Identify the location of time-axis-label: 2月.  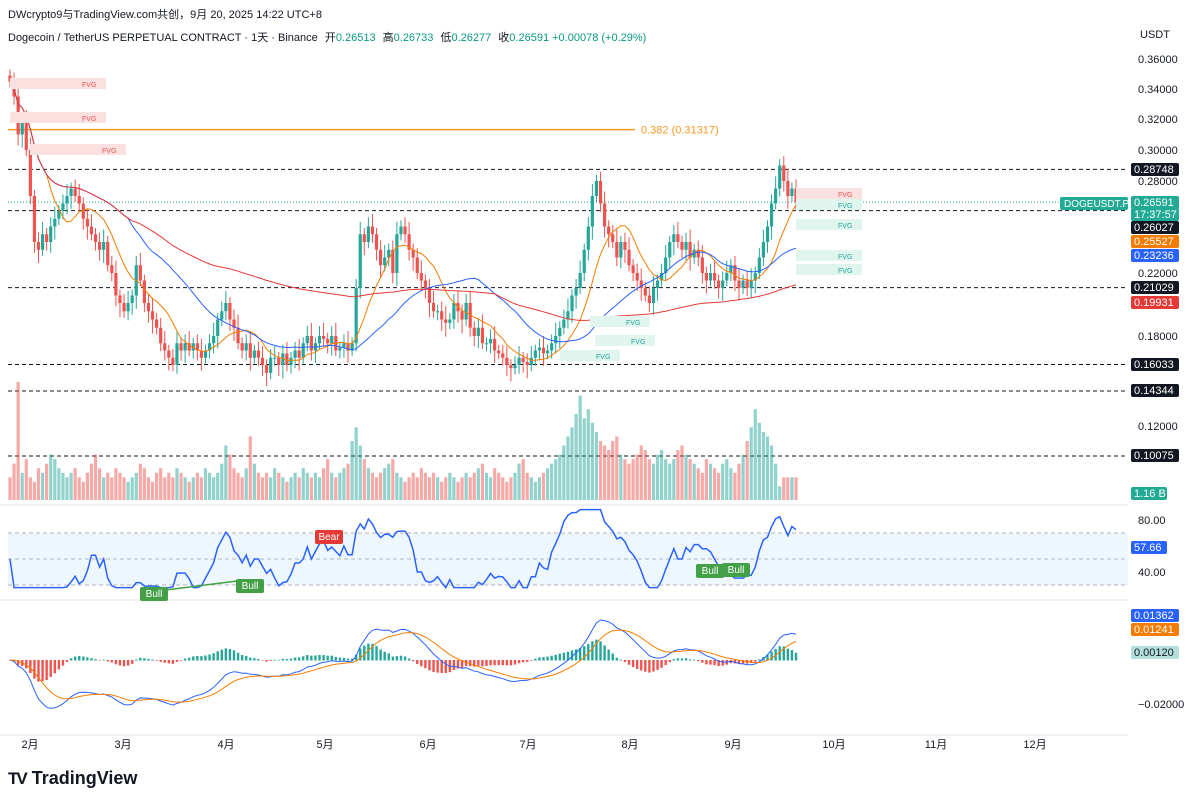
(29, 745).